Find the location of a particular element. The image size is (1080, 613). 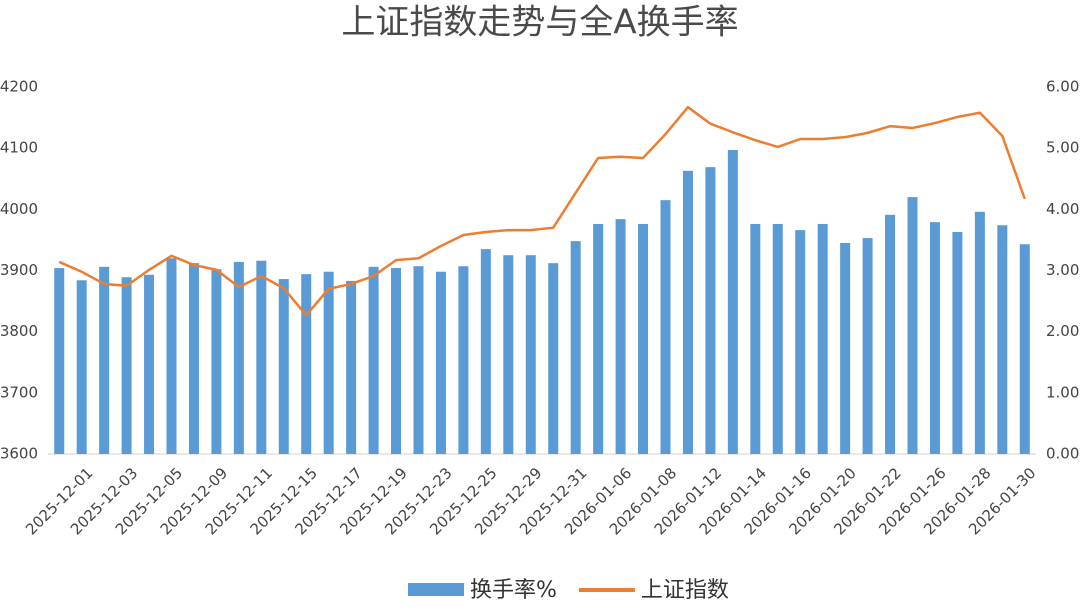

y-tick-label: 3900 is located at coordinates (19, 270).